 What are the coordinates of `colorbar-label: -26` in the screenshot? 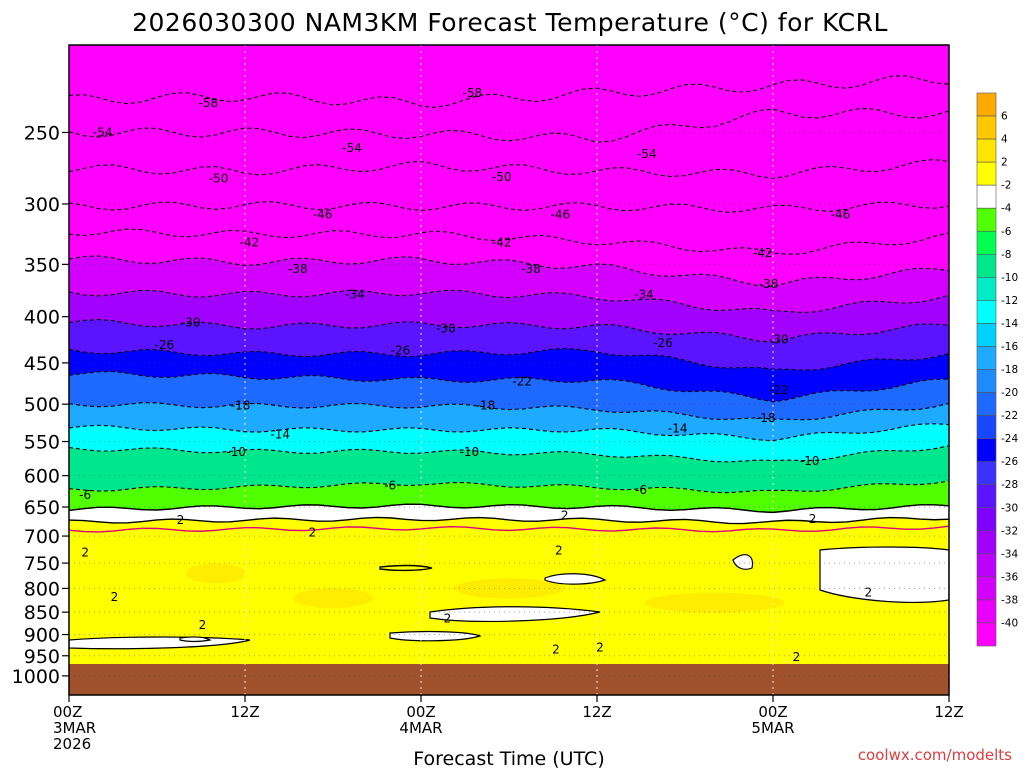 It's located at (1009, 462).